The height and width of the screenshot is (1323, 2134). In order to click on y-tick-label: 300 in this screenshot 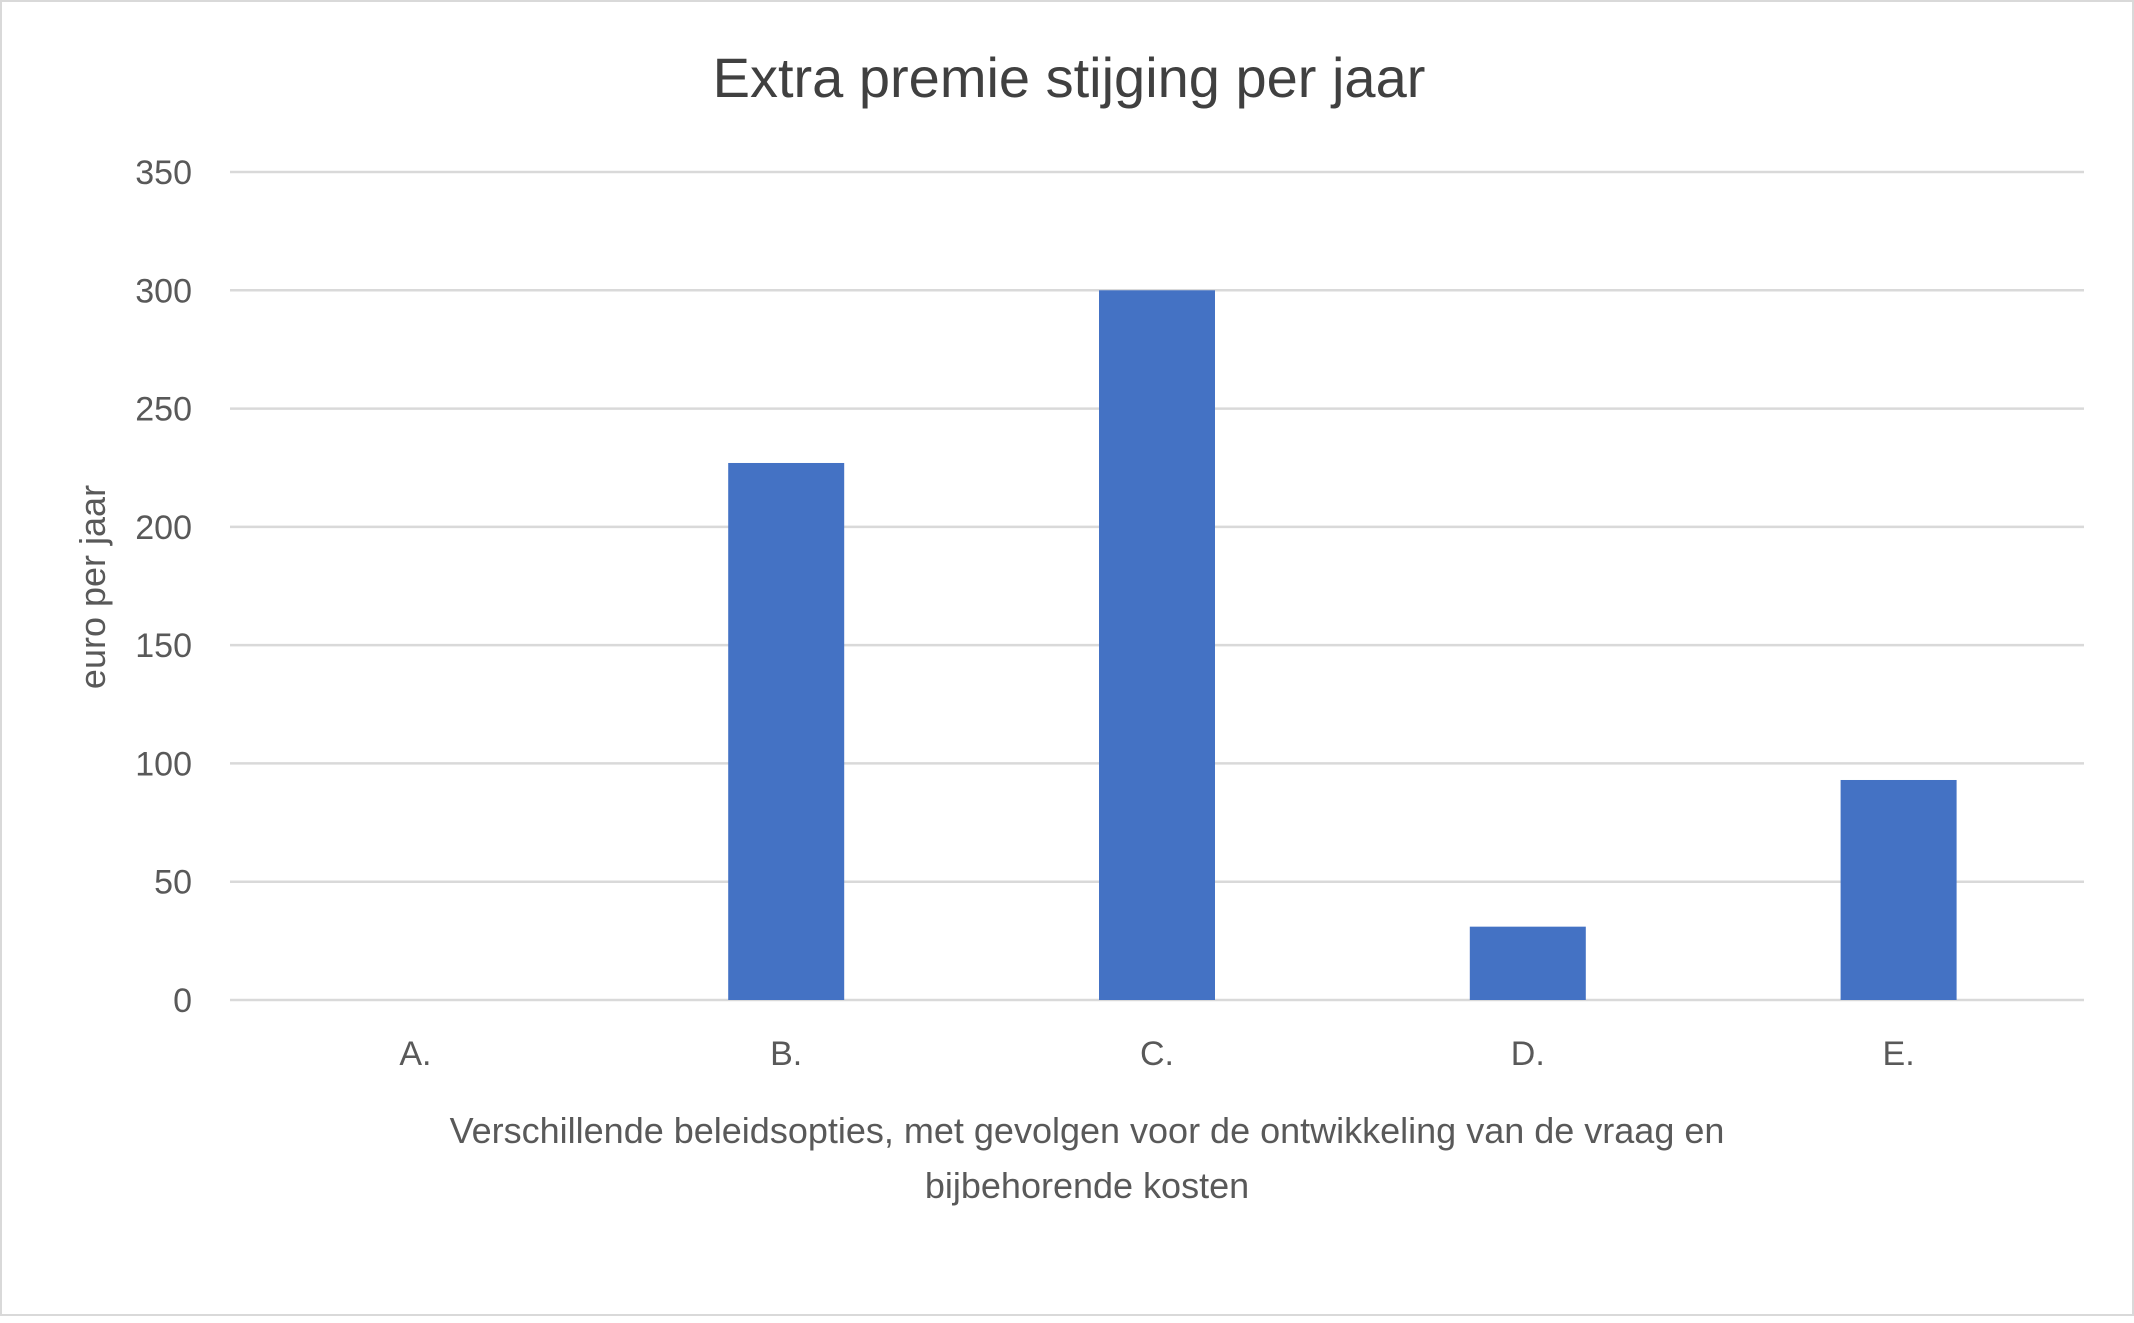, I will do `click(163, 291)`.